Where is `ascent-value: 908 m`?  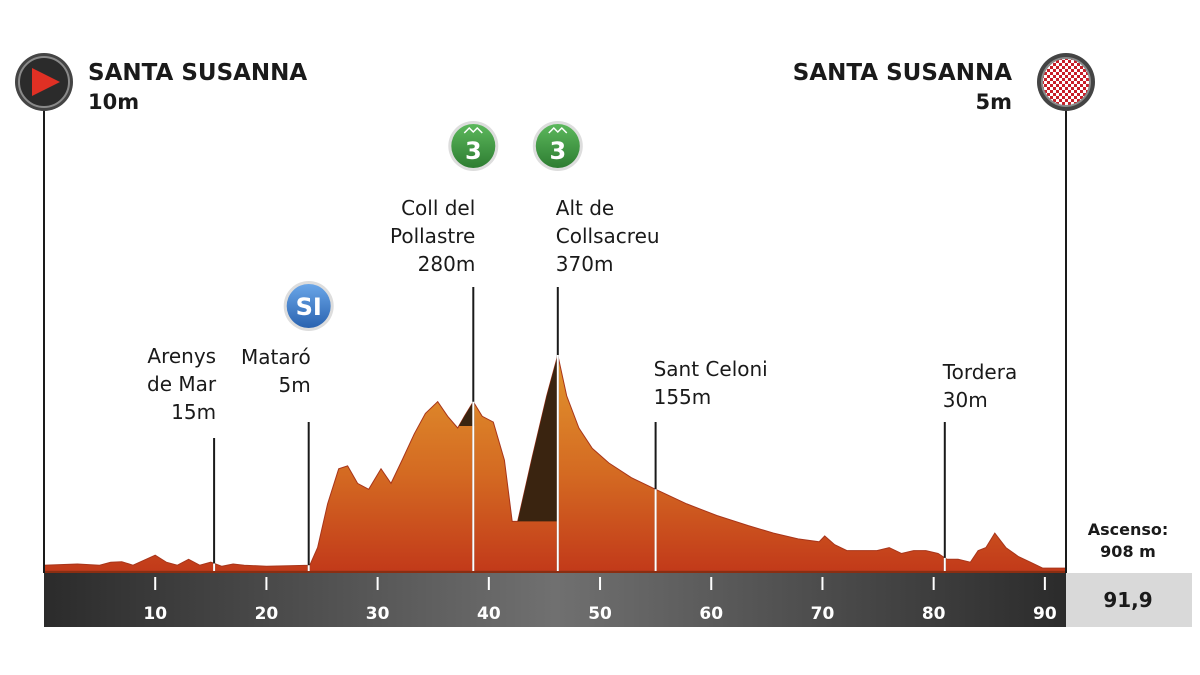 ascent-value: 908 m is located at coordinates (1128, 551).